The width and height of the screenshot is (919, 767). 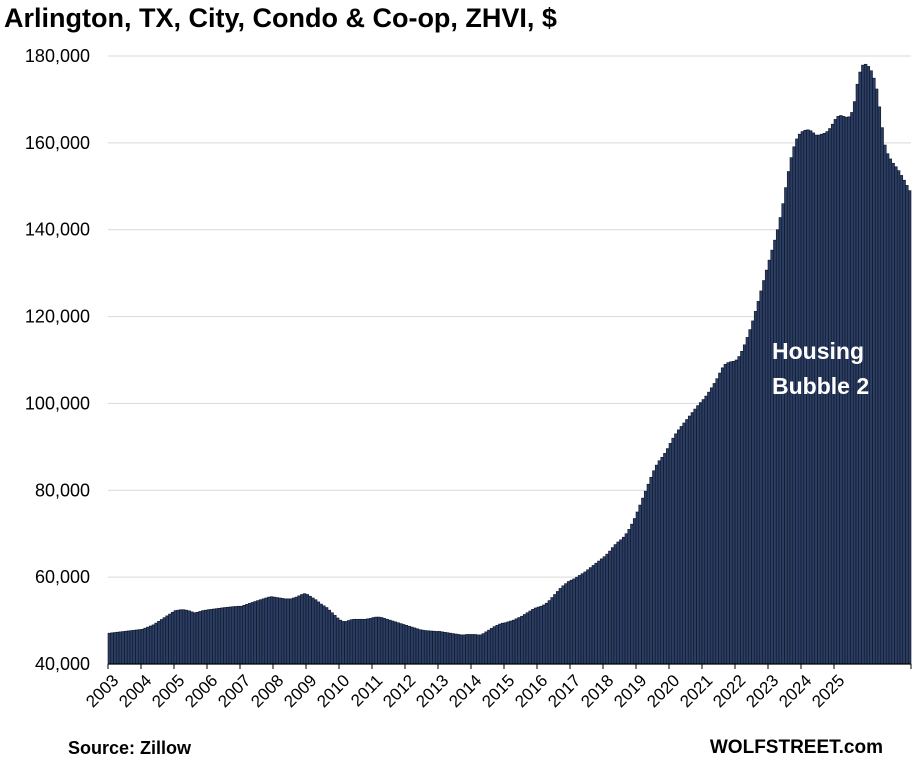 I want to click on x-tick-label: 2013, so click(x=432, y=691).